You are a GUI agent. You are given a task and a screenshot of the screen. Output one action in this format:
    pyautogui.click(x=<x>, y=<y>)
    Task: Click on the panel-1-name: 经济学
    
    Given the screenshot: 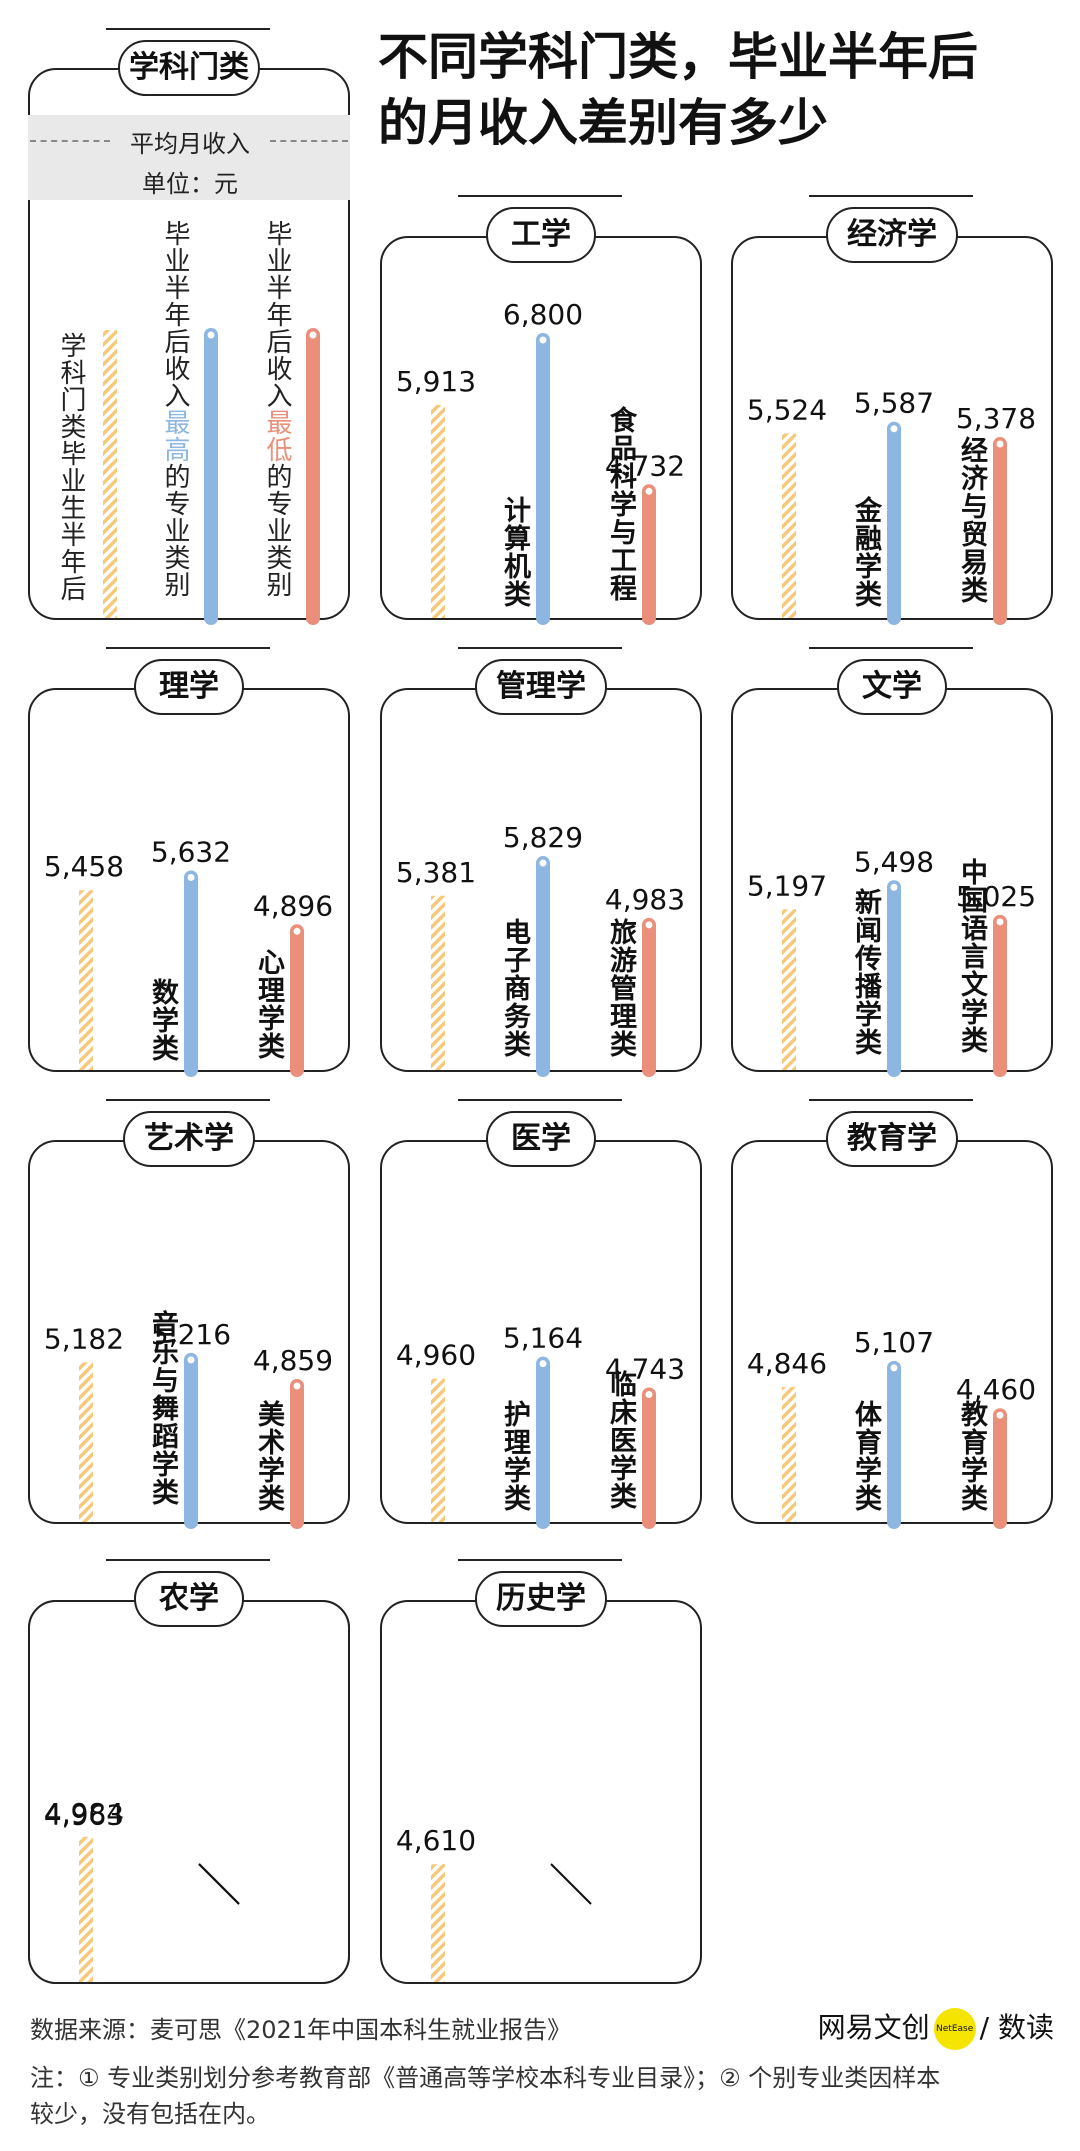 What is the action you would take?
    pyautogui.click(x=892, y=235)
    